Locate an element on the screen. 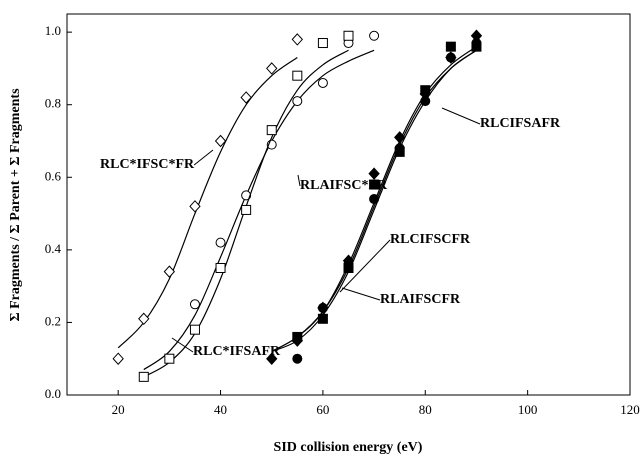 The image size is (643, 467). x-tick-label: 60 is located at coordinates (322, 409).